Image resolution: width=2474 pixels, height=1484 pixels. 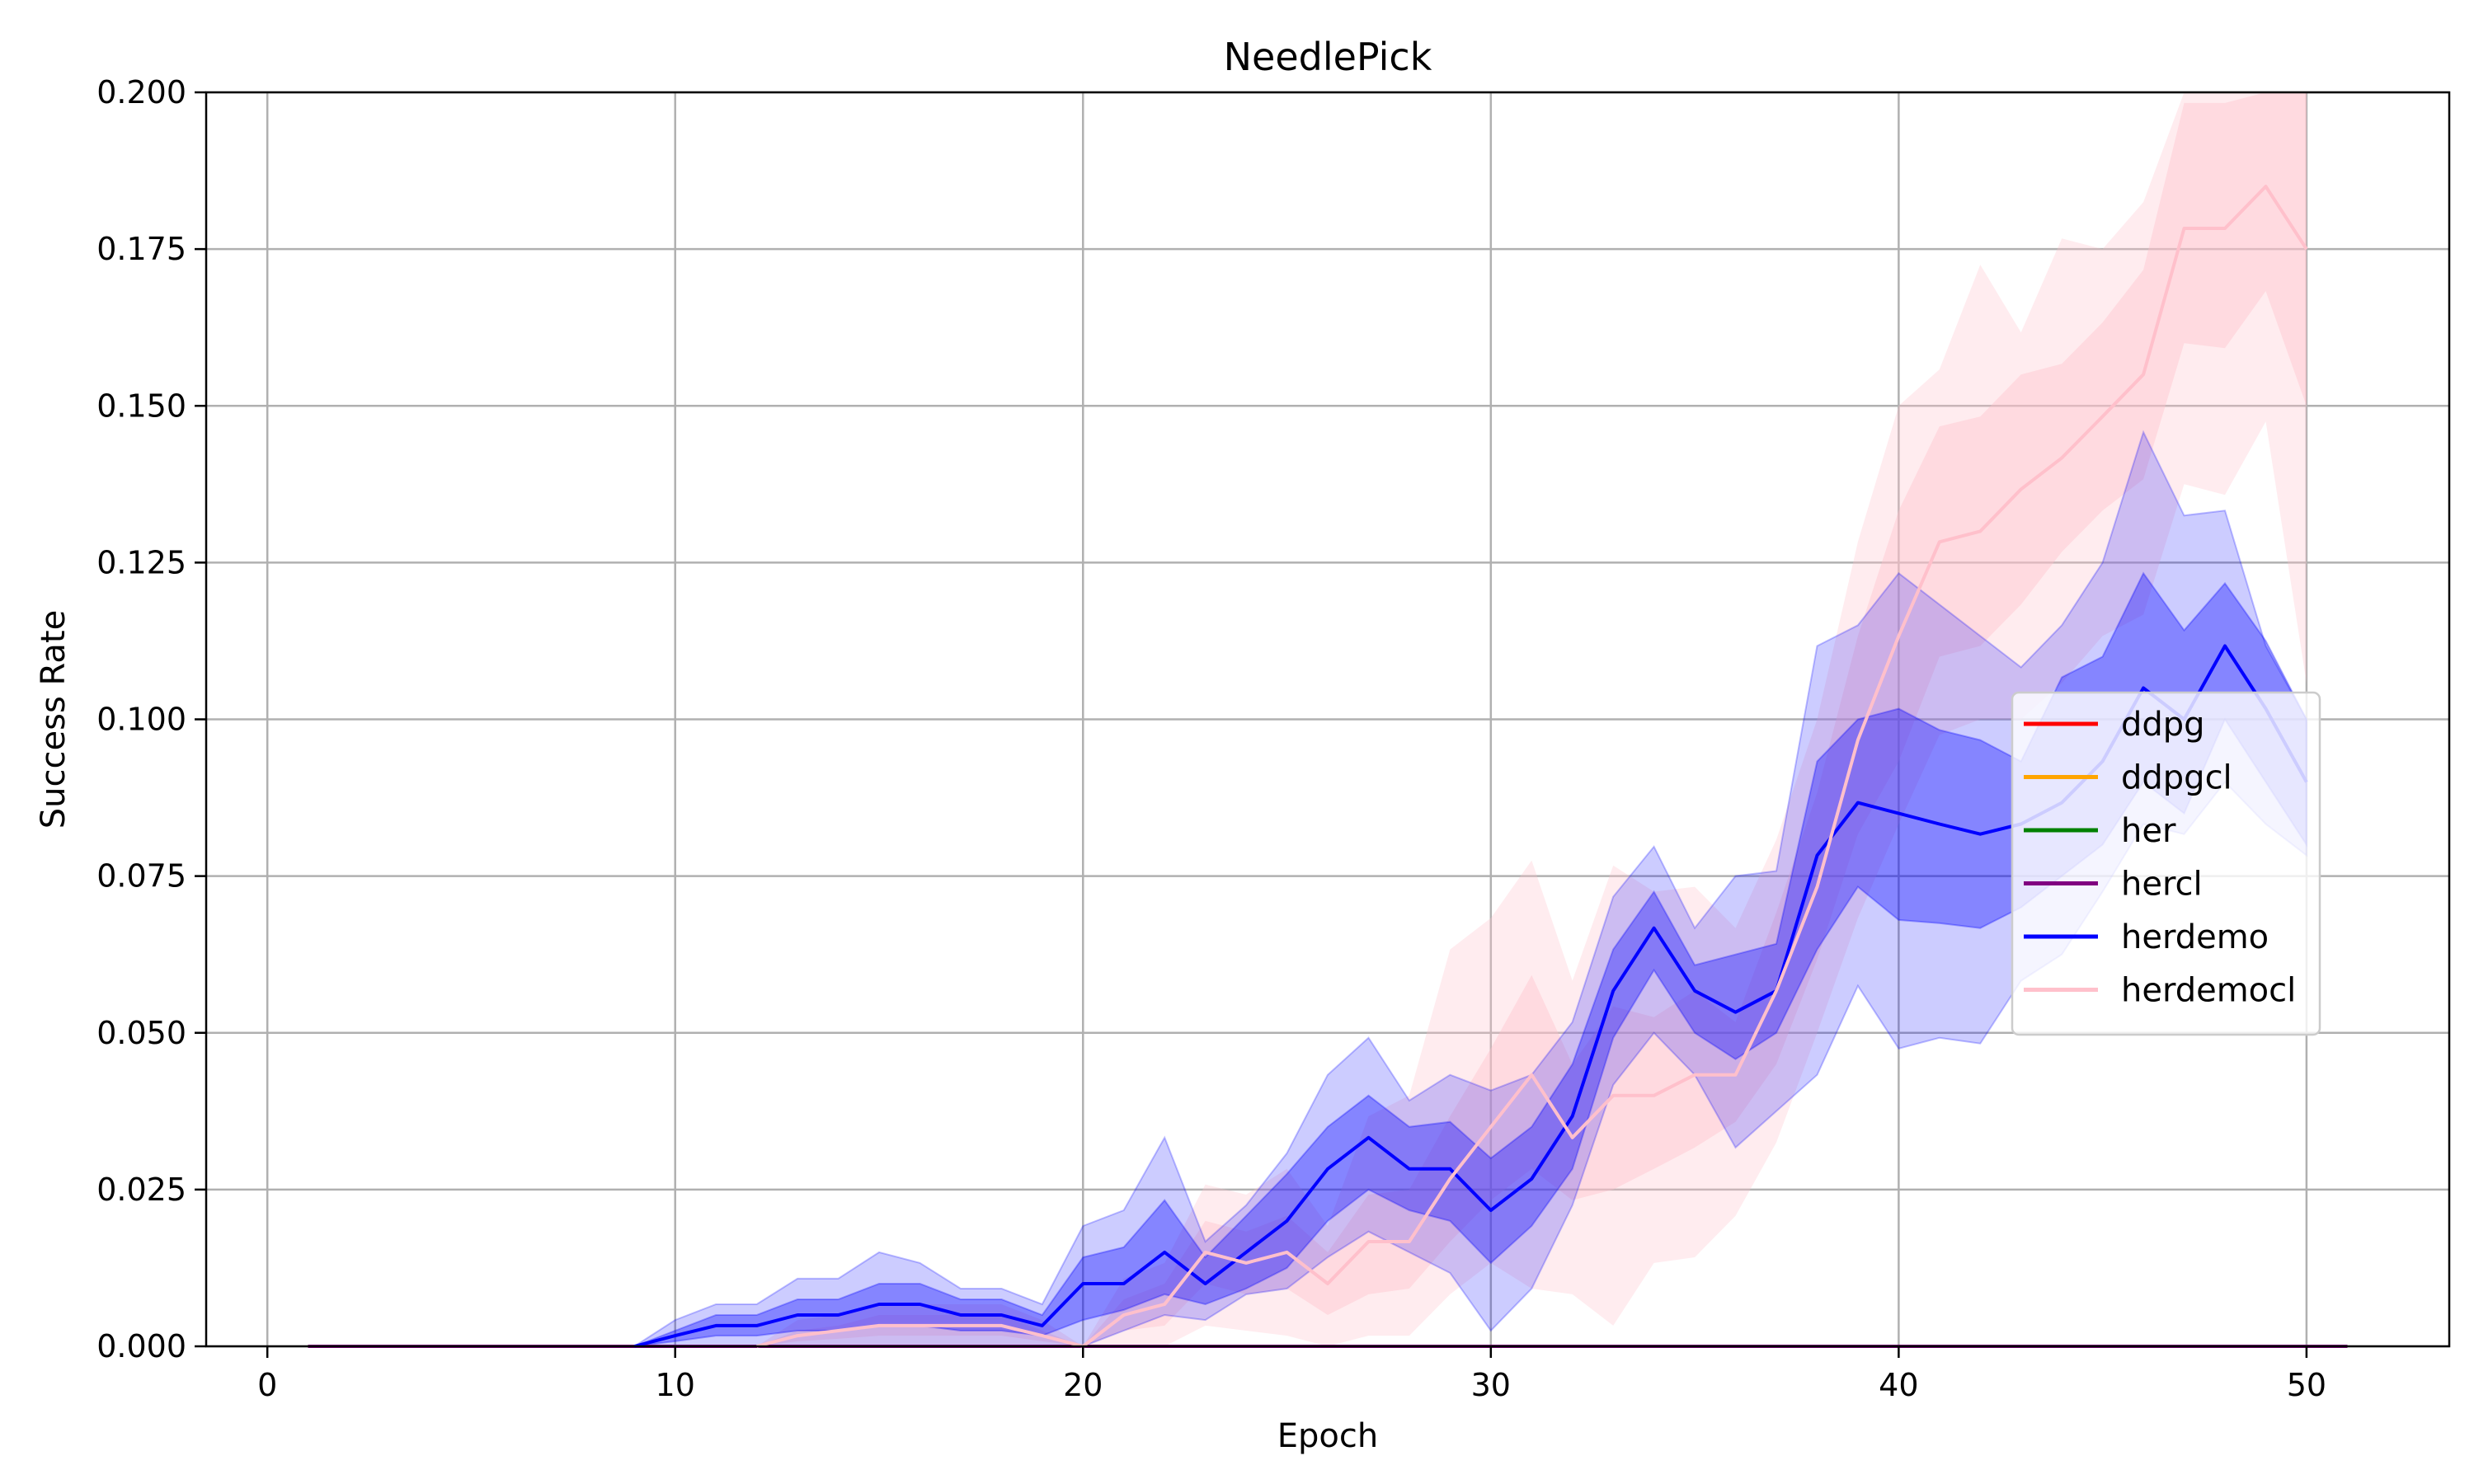 What do you see at coordinates (1491, 1385) in the screenshot?
I see `x-tick-label: 30` at bounding box center [1491, 1385].